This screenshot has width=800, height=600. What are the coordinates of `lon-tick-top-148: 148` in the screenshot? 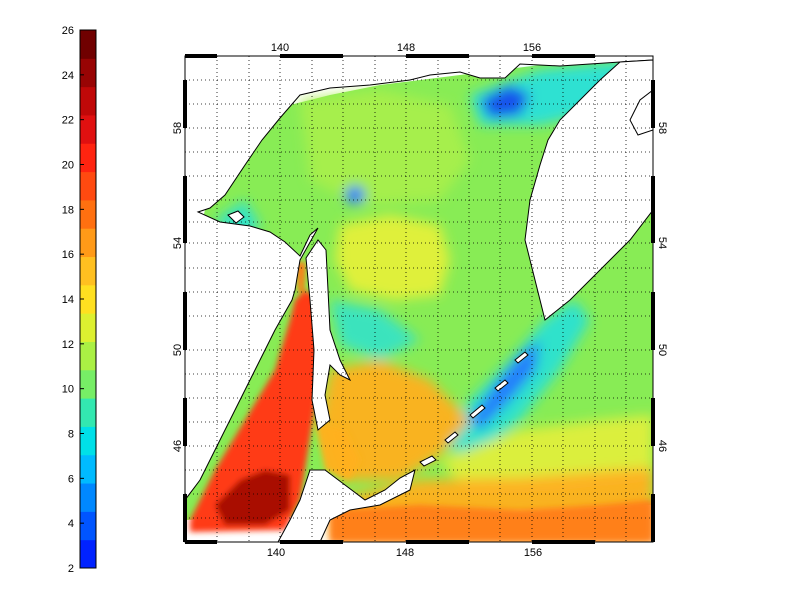 It's located at (406, 48).